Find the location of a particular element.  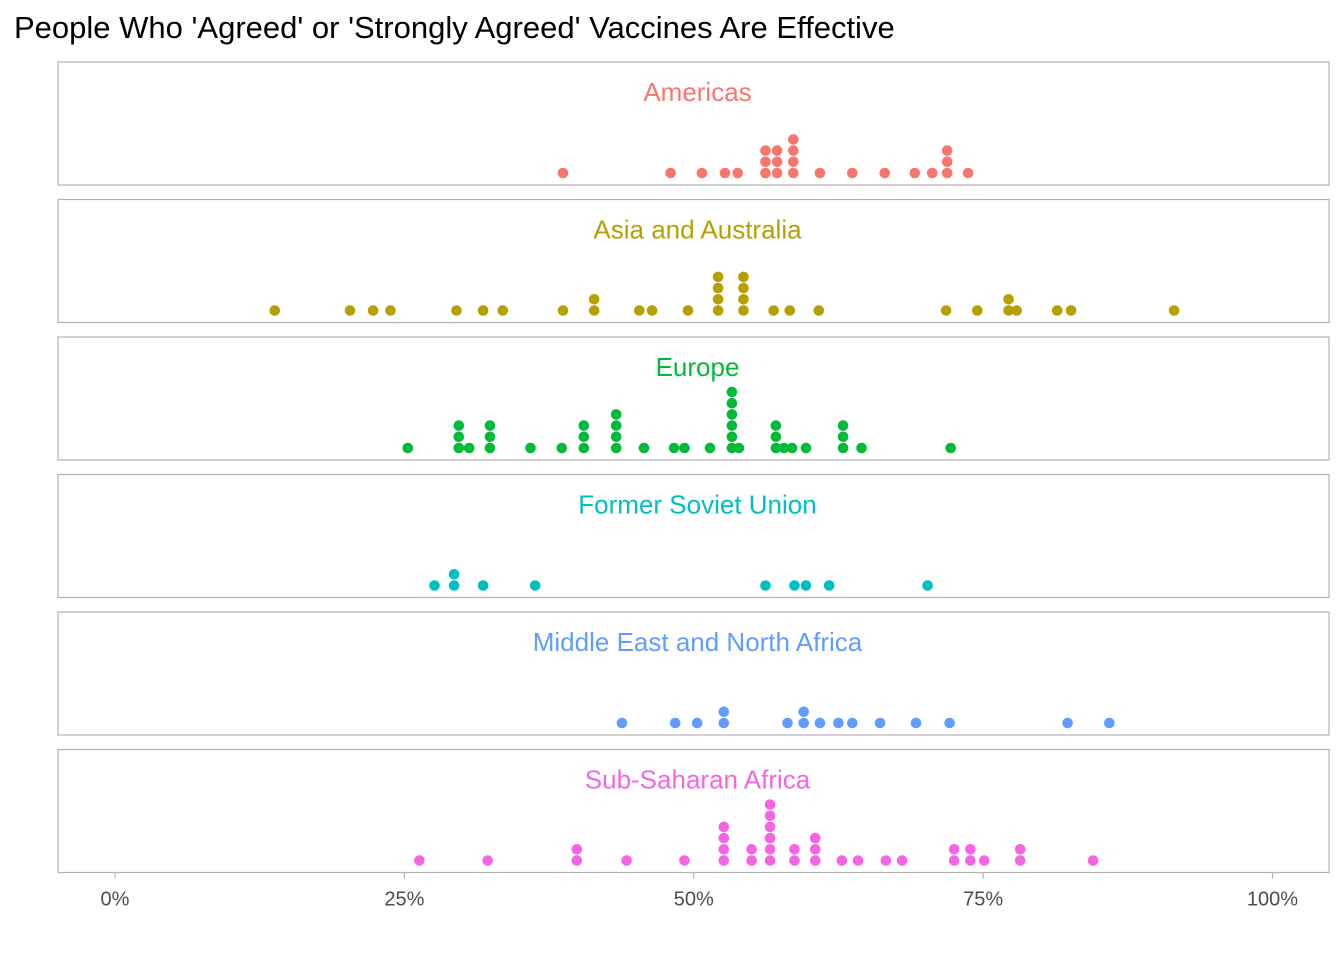

panel-middle-east-and-north-africa: Middle East and North Africa is located at coordinates (693, 673).